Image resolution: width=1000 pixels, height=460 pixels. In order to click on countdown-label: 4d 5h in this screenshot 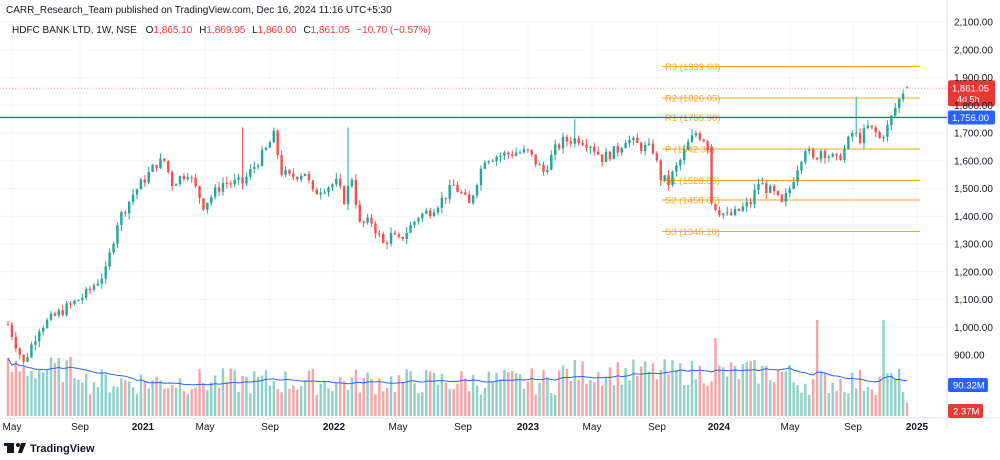, I will do `click(968, 99)`.